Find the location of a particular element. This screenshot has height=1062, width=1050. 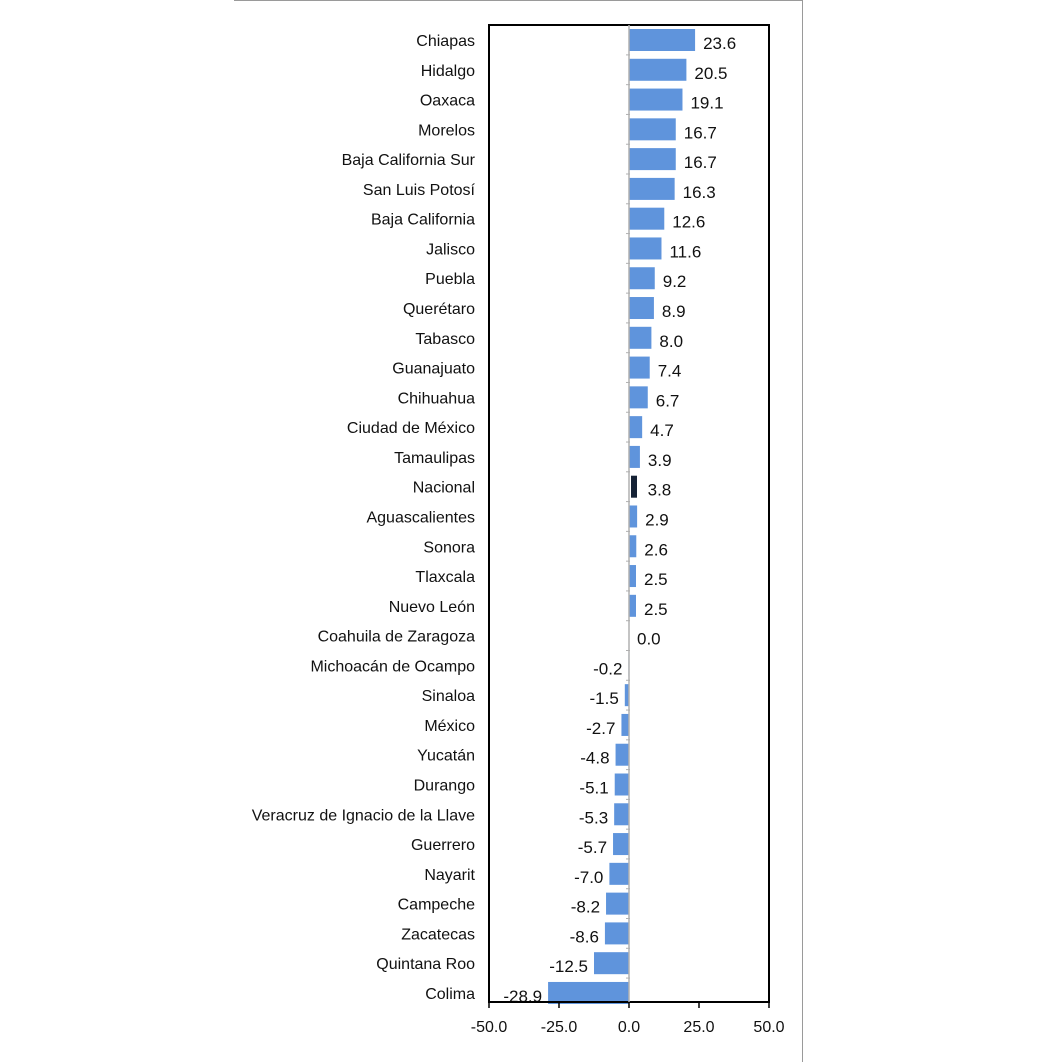

value-label: 2.5 is located at coordinates (656, 609).